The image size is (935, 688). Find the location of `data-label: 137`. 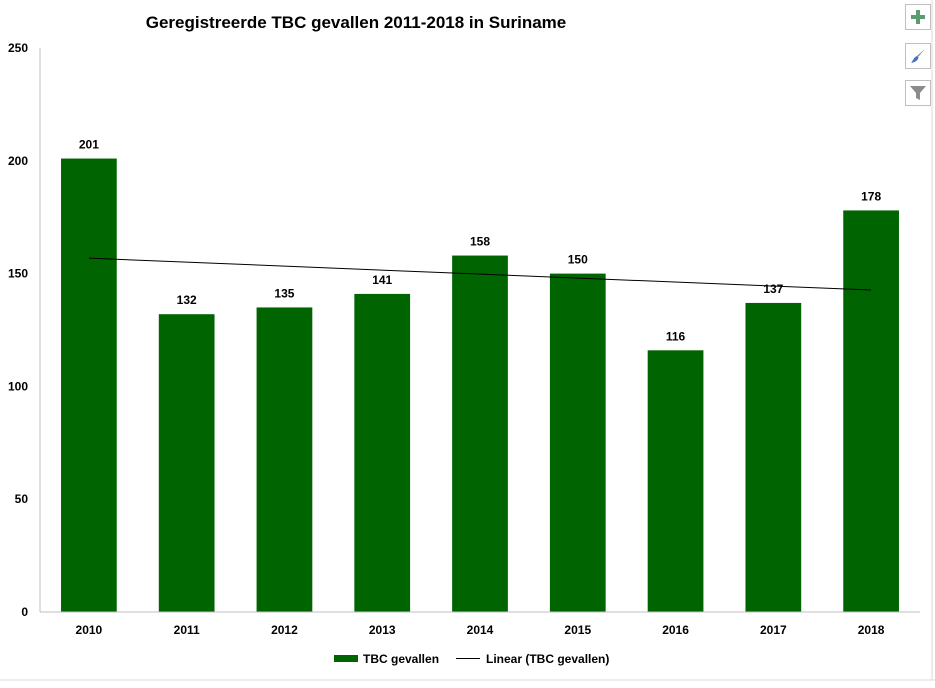

data-label: 137 is located at coordinates (773, 289).